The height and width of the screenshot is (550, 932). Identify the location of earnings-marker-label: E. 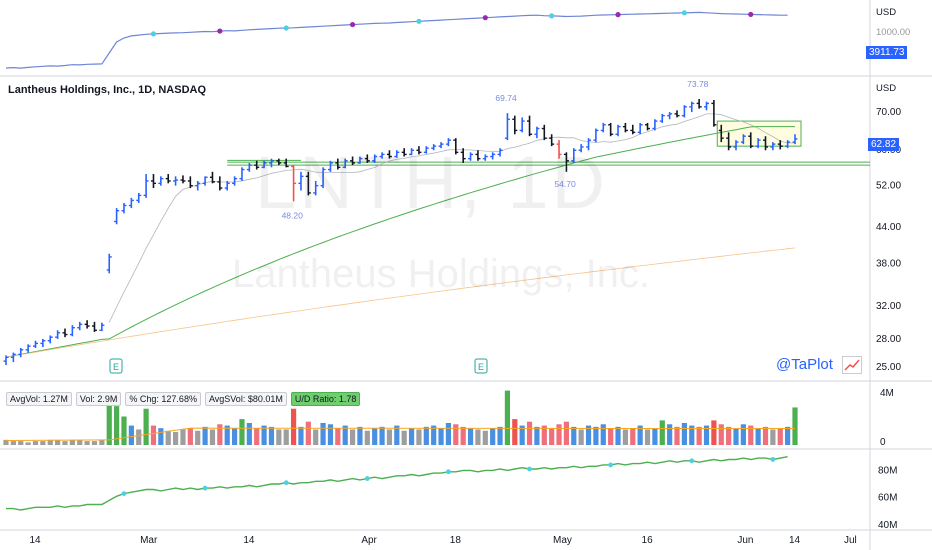
(481, 367).